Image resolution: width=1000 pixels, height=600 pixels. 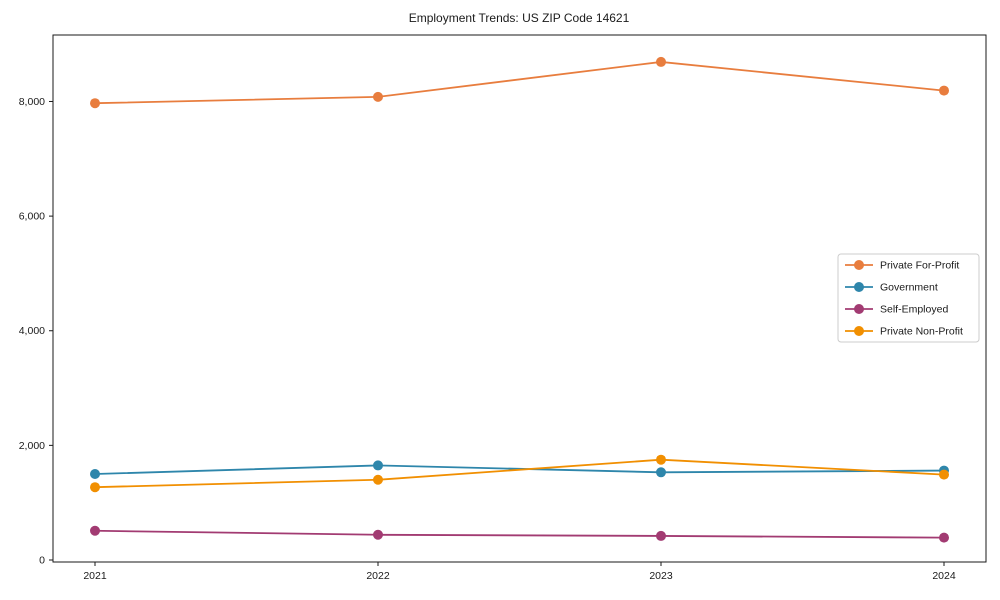 I want to click on y-tick-label: 2,000, so click(x=32, y=446).